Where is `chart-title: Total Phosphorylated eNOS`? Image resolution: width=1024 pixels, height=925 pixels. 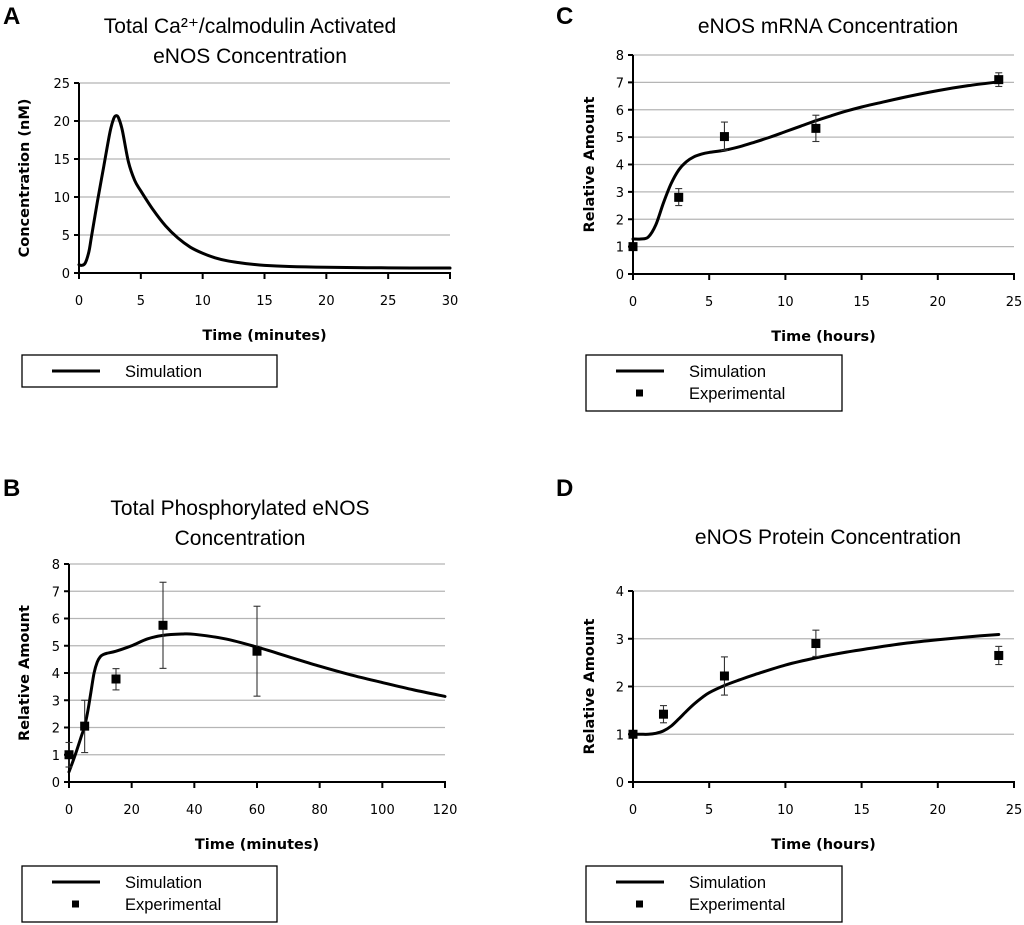 chart-title: Total Phosphorylated eNOS is located at coordinates (239, 508).